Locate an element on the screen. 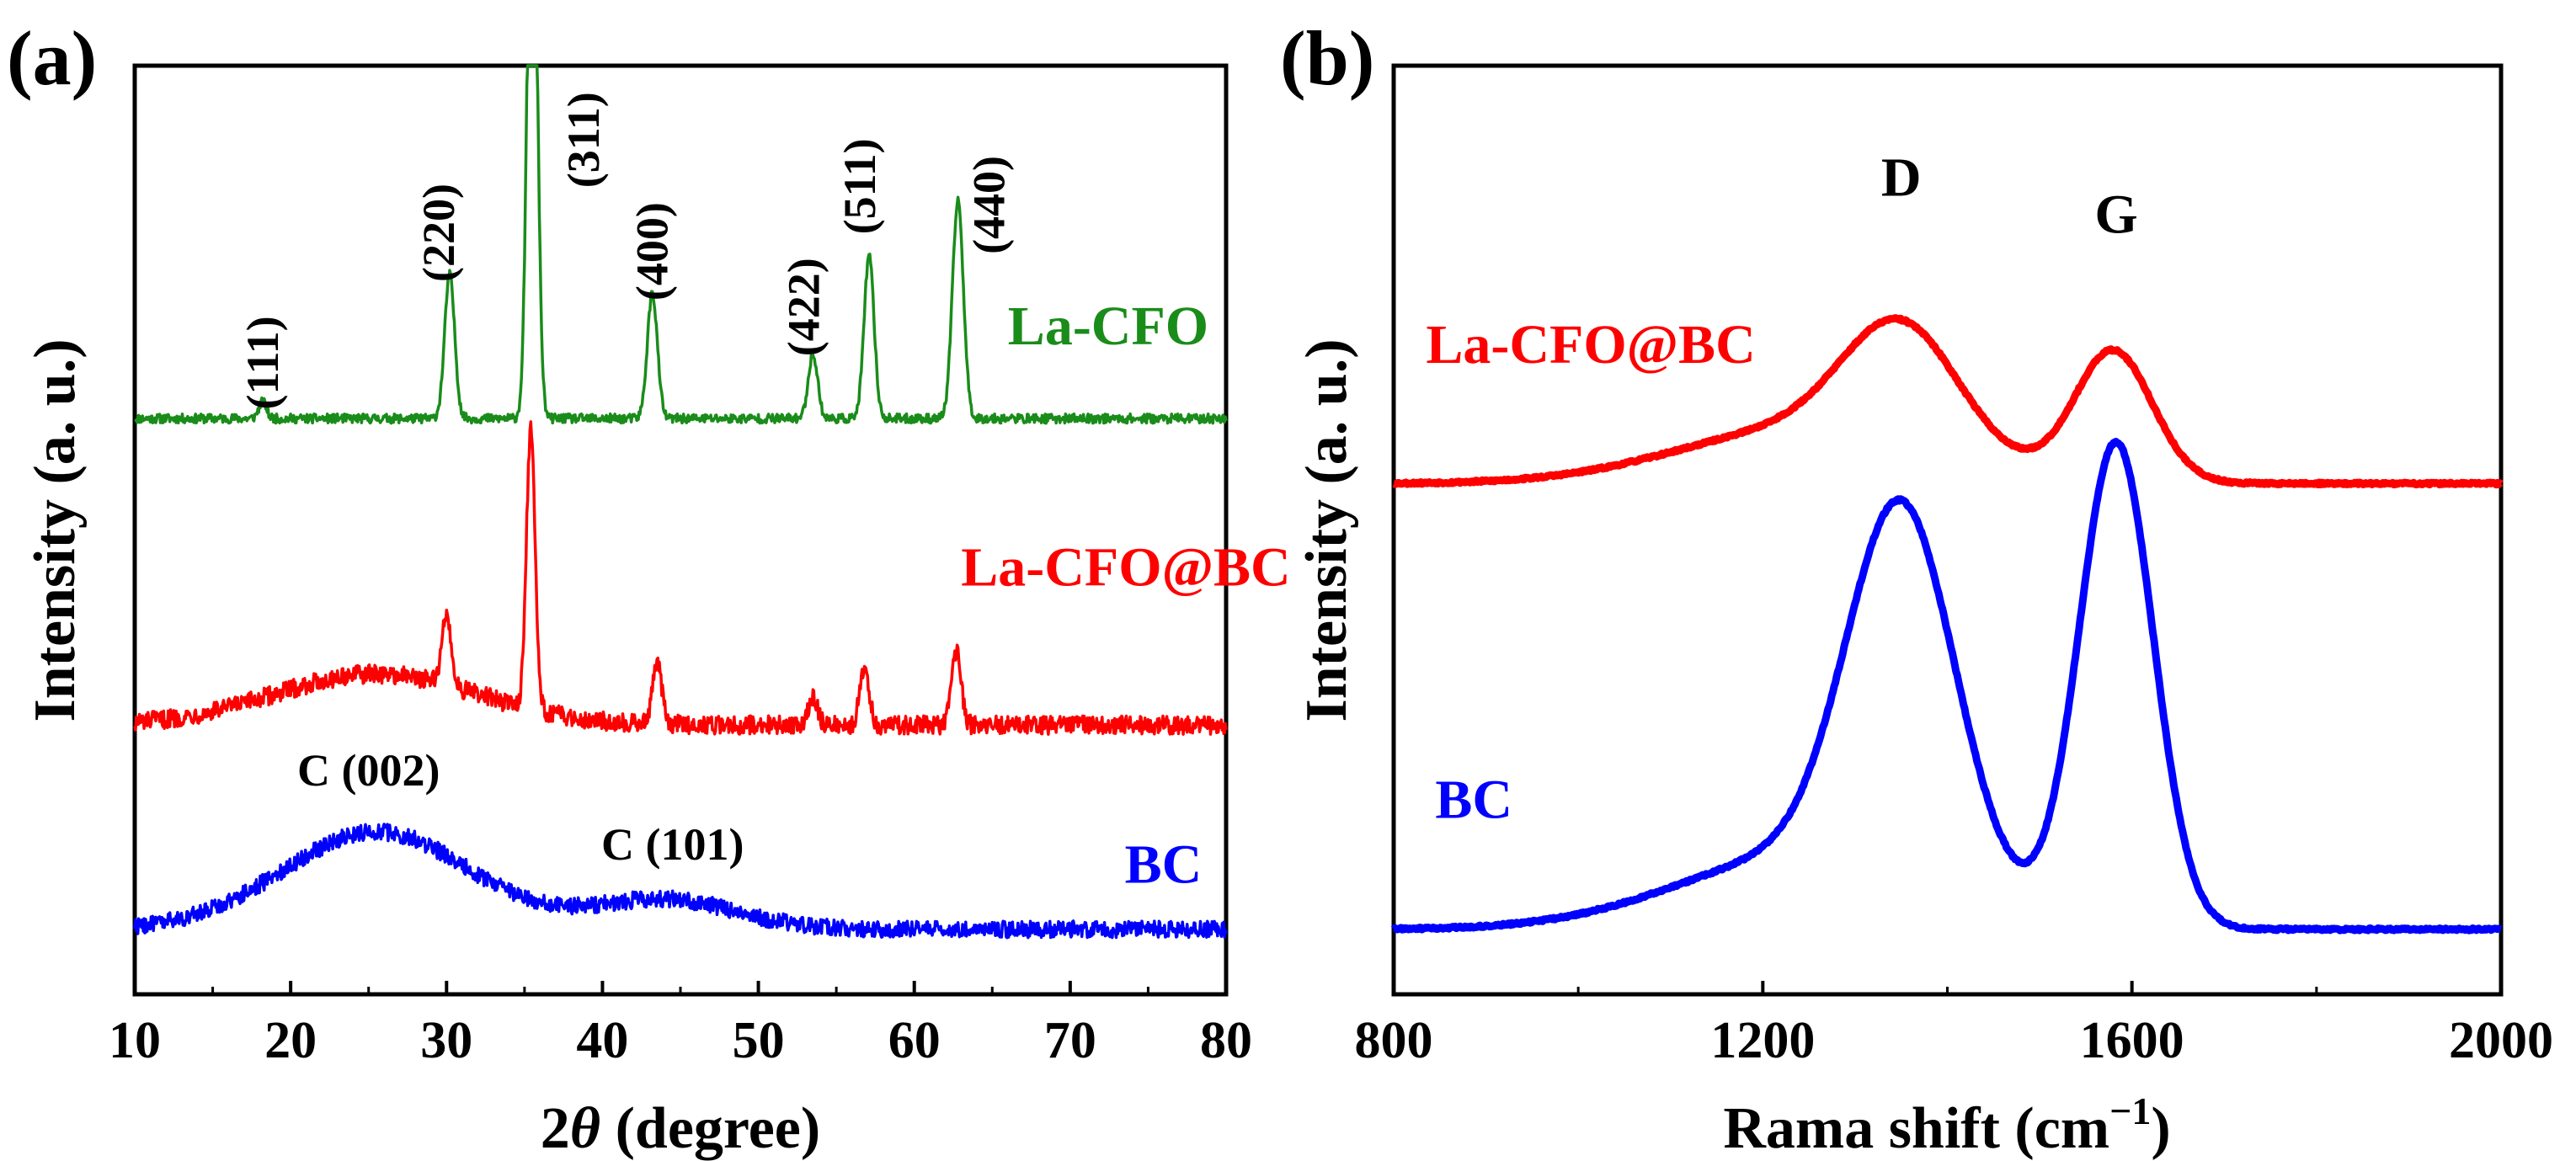 This screenshot has height=1161, width=2576. x-tick-label: 2000 is located at coordinates (2501, 1040).